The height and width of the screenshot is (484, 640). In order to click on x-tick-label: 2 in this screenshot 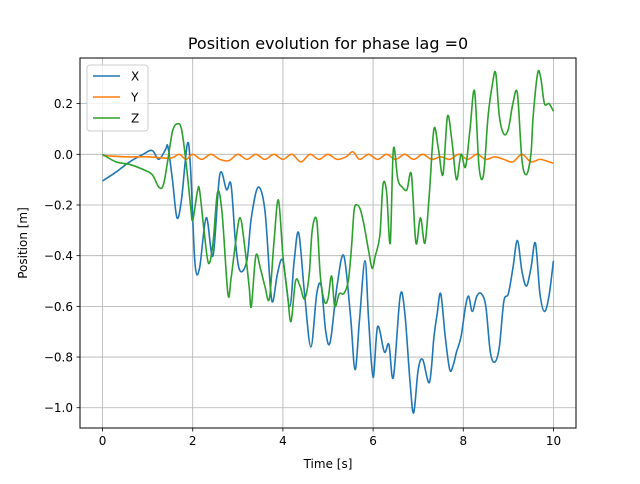, I will do `click(193, 441)`.